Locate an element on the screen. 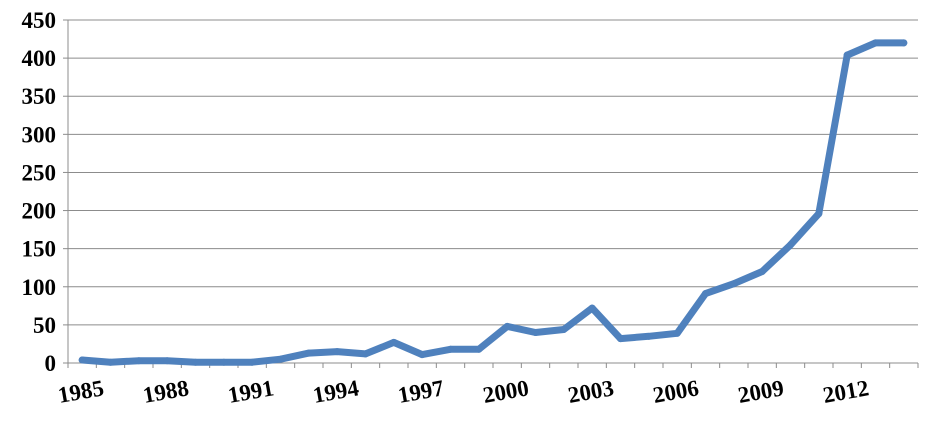 Image resolution: width=933 pixels, height=445 pixels. x-tick-label: 2006 is located at coordinates (676, 391).